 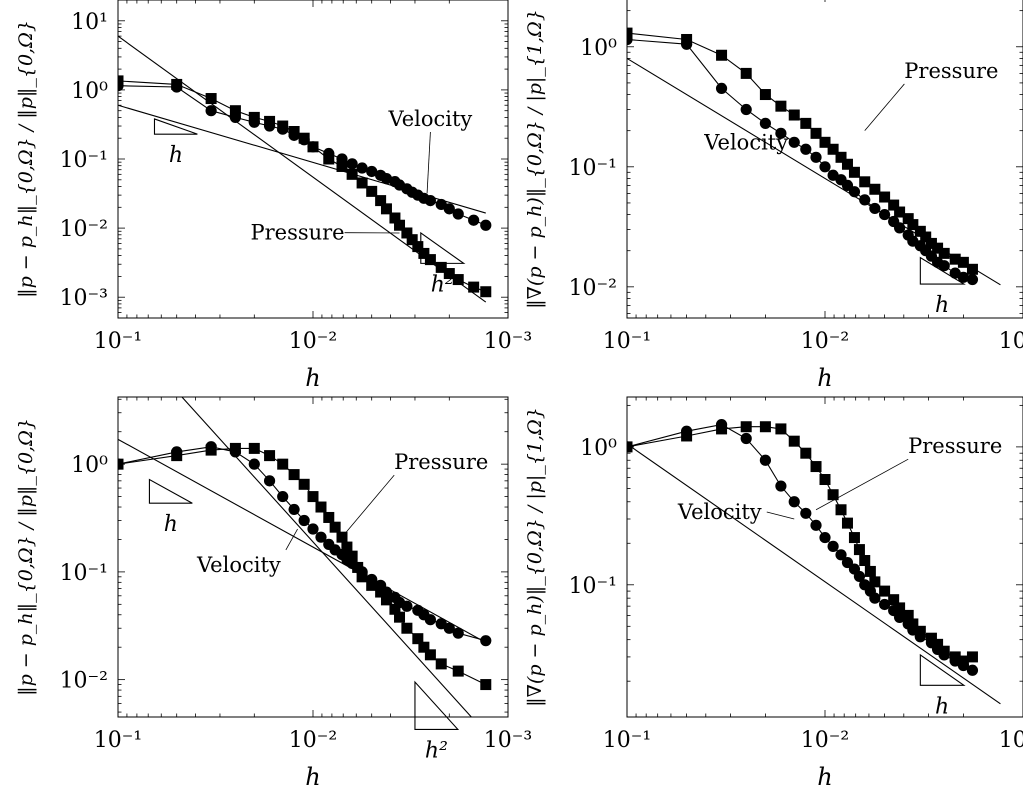 I want to click on y-tick-label: 10¹, so click(x=89, y=22).